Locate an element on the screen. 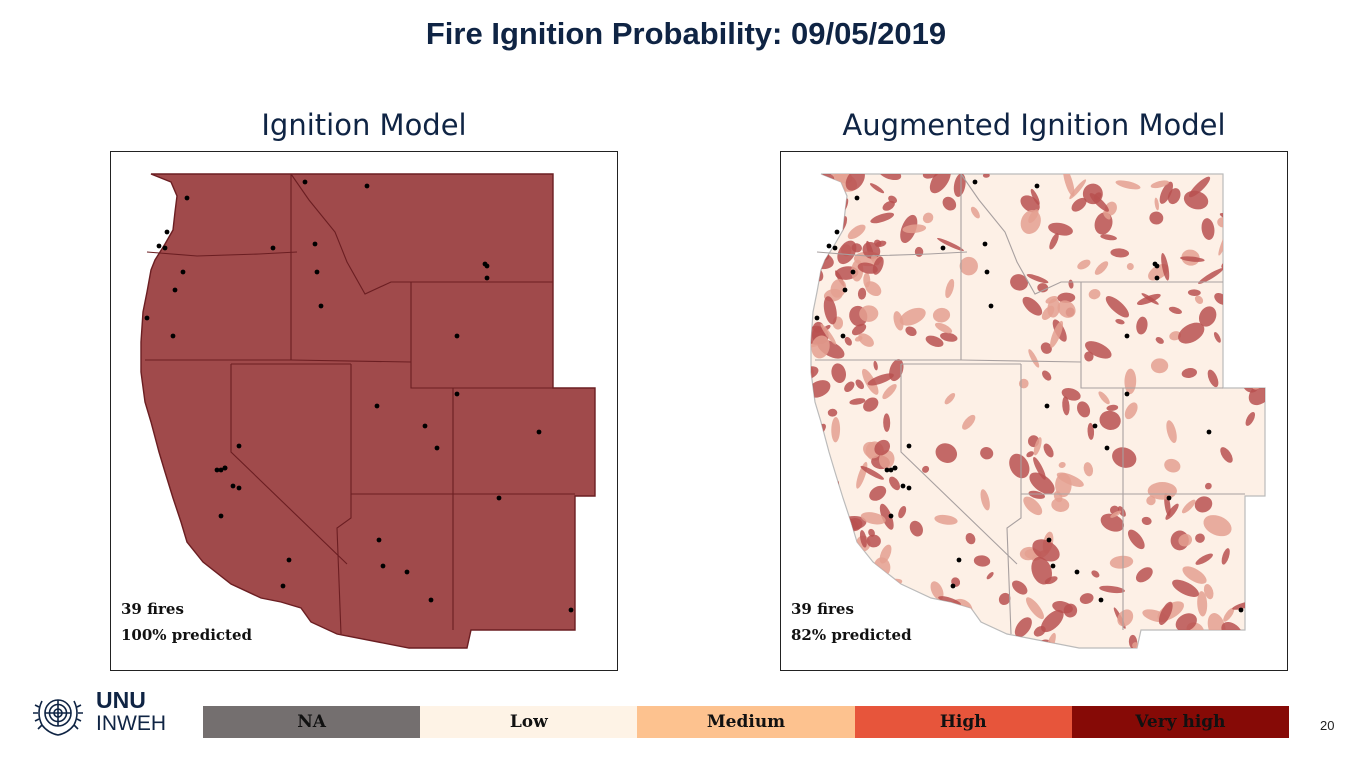 The height and width of the screenshot is (765, 1372). slide-title: Fire Ignition Probability: 09/05/2019 is located at coordinates (686, 33).